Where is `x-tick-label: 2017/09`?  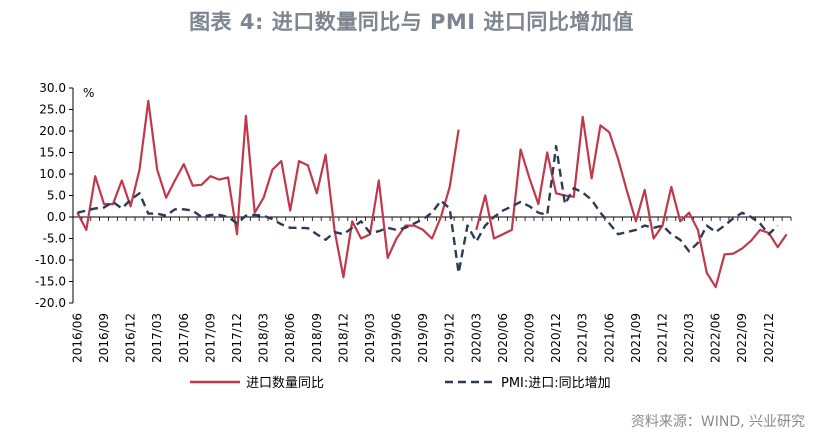
x-tick-label: 2017/09 is located at coordinates (210, 338).